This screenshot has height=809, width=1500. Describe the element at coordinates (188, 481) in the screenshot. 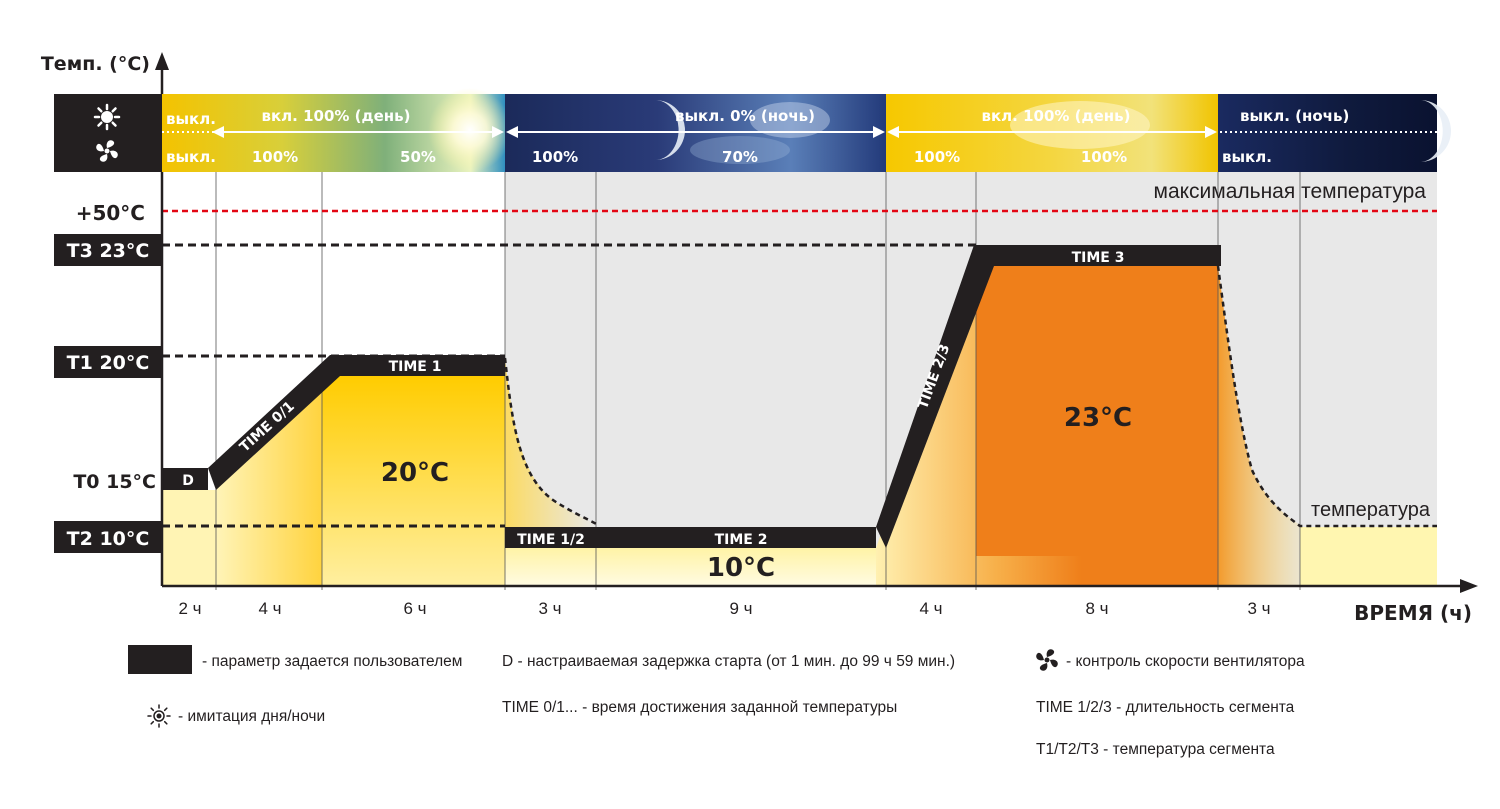

I see `label-delay: D` at that location.